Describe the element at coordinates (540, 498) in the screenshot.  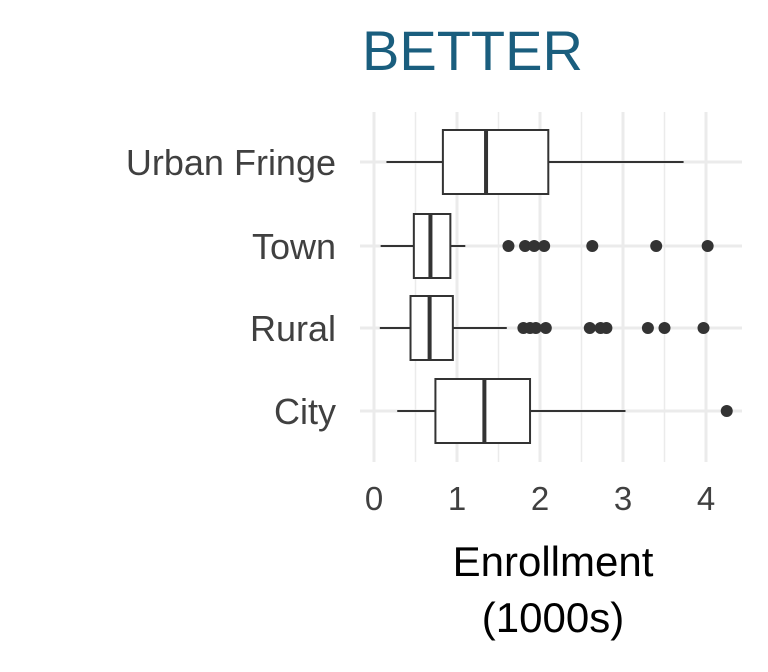
I see `x-tick-label: 2` at that location.